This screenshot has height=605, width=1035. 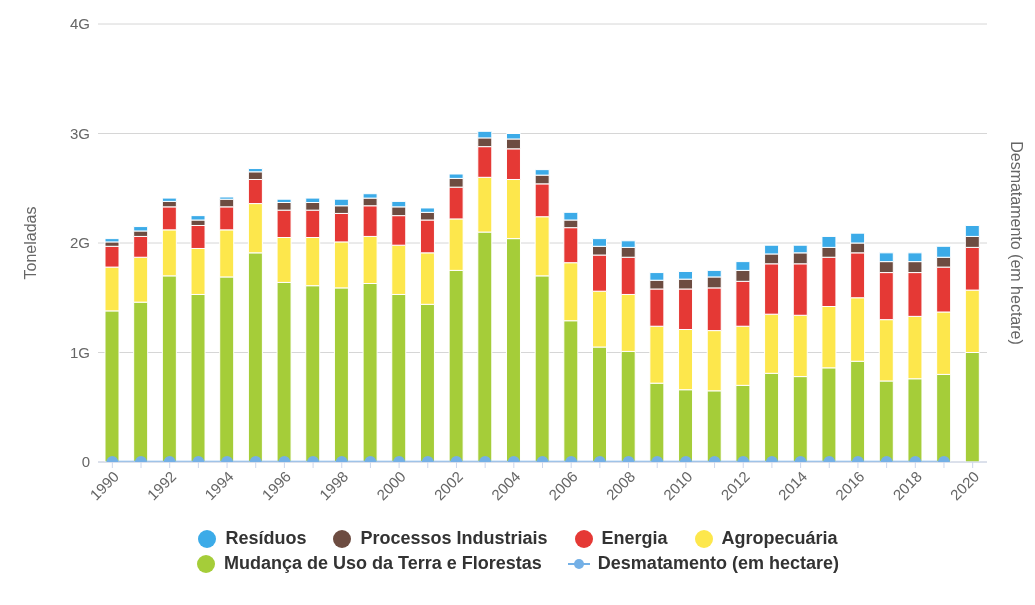 I want to click on legend-label: Resíduos, so click(x=265, y=538).